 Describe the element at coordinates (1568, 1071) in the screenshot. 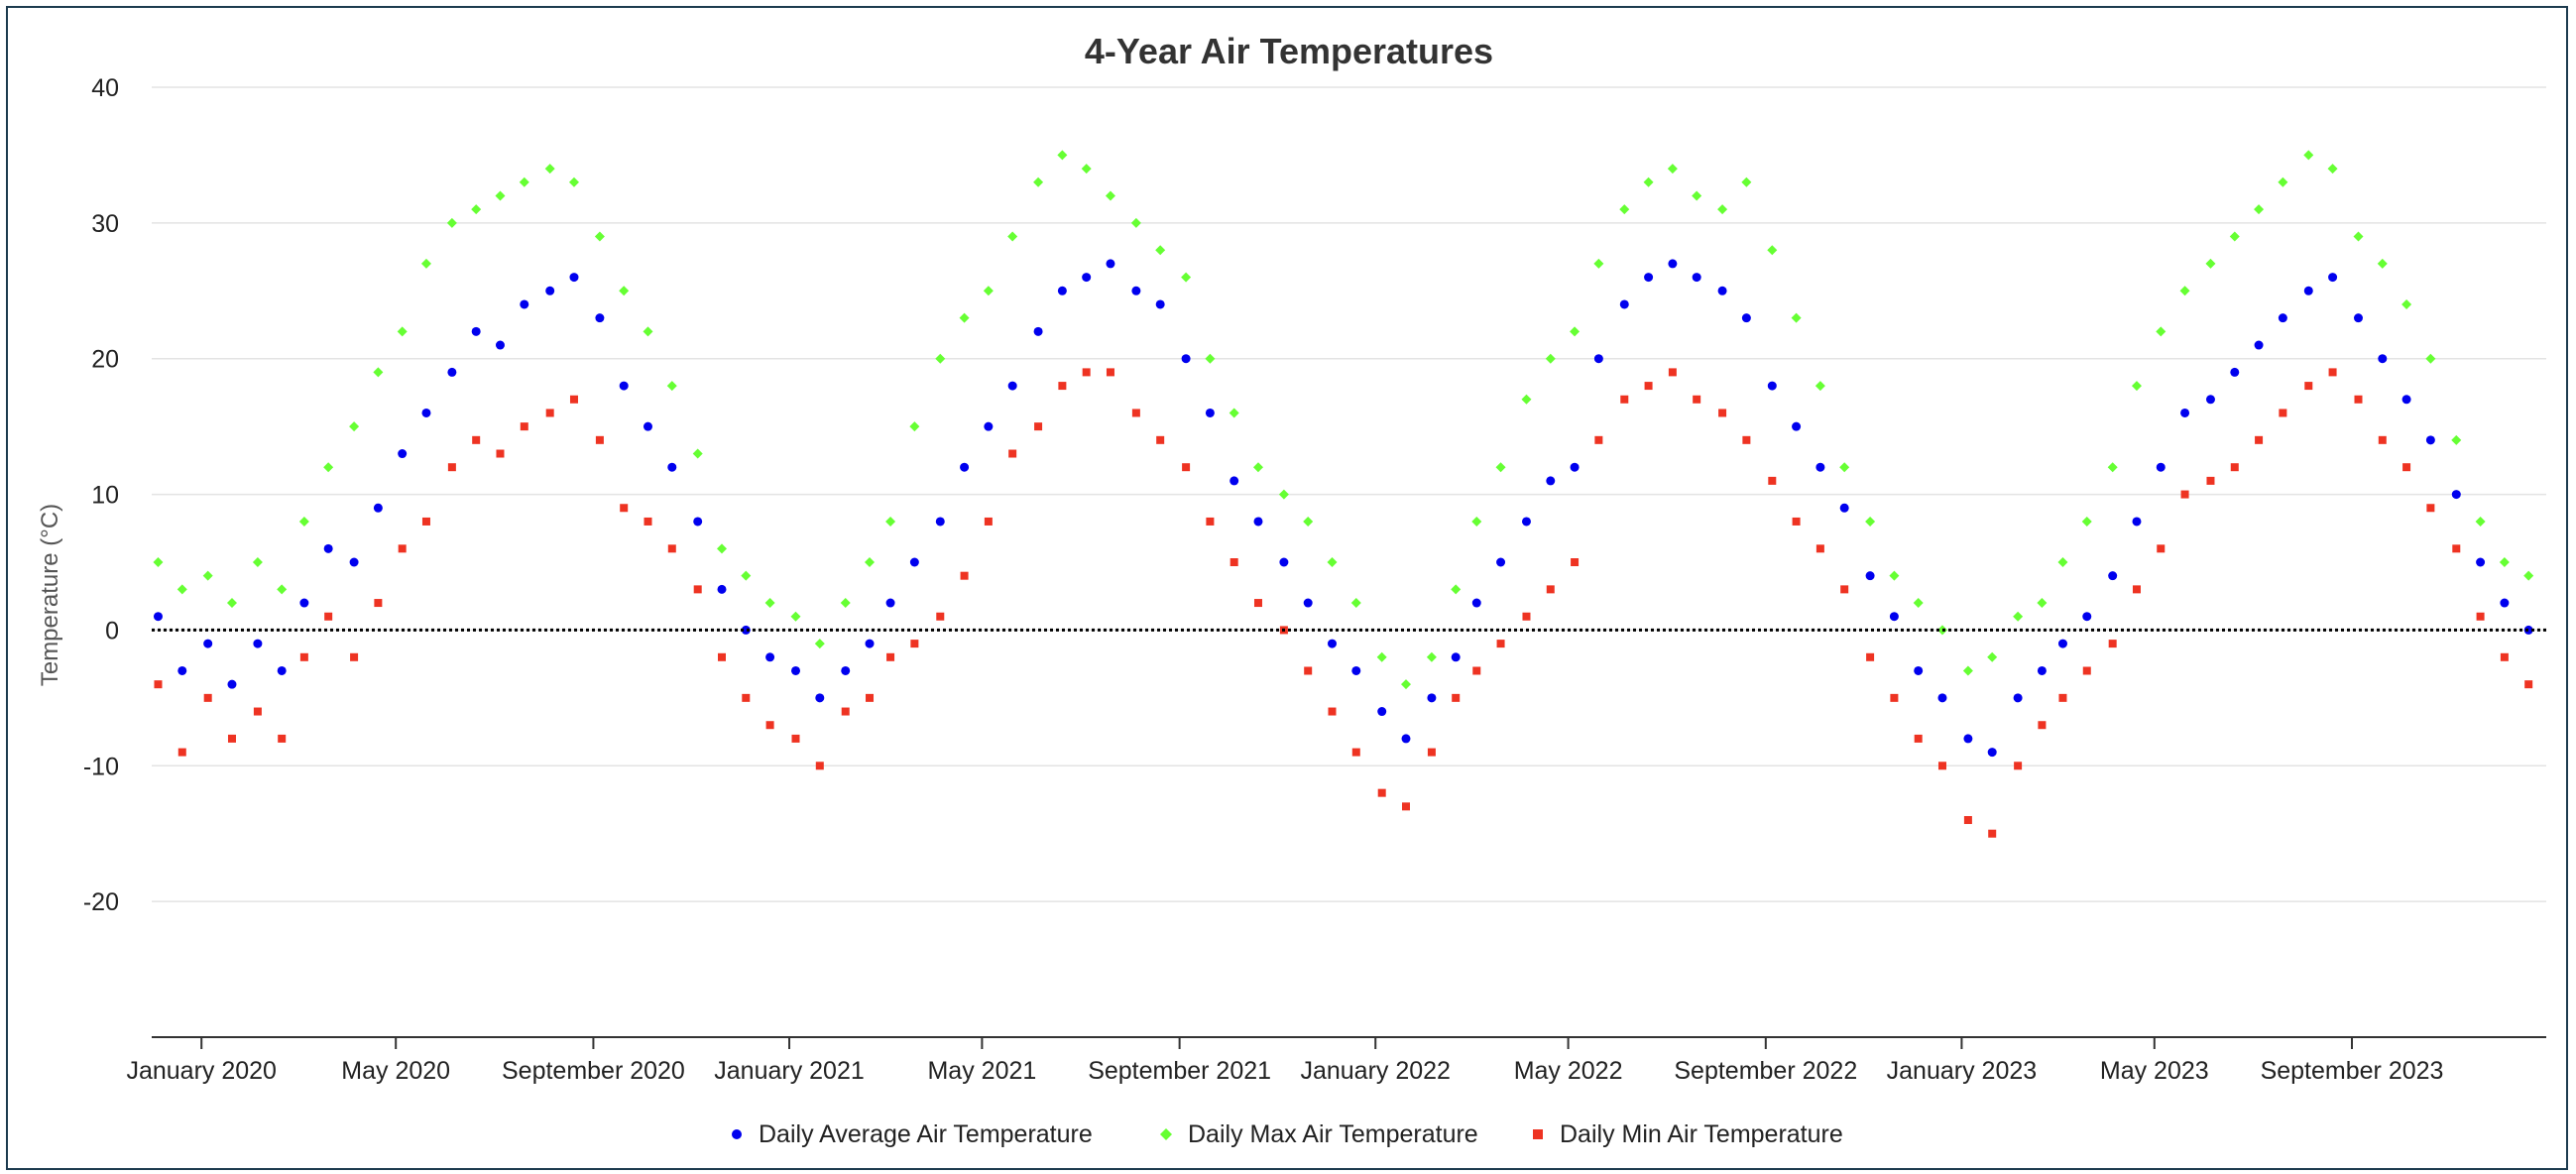

I see `x-tick-label: May 2022` at that location.